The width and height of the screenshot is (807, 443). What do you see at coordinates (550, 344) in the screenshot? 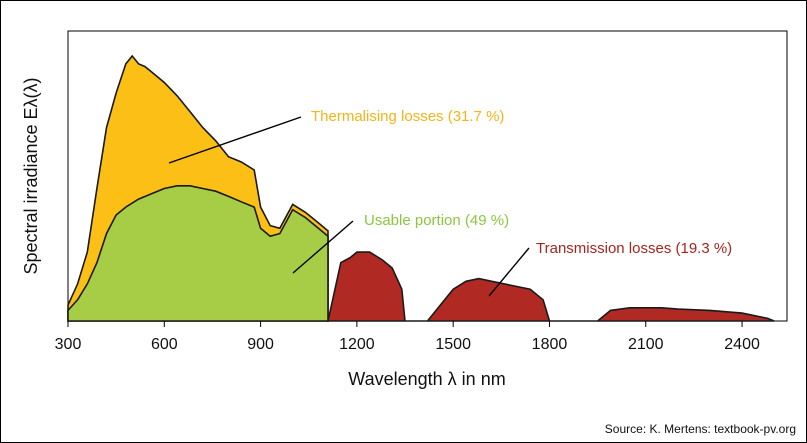
I see `x-tick-label: 1800` at bounding box center [550, 344].